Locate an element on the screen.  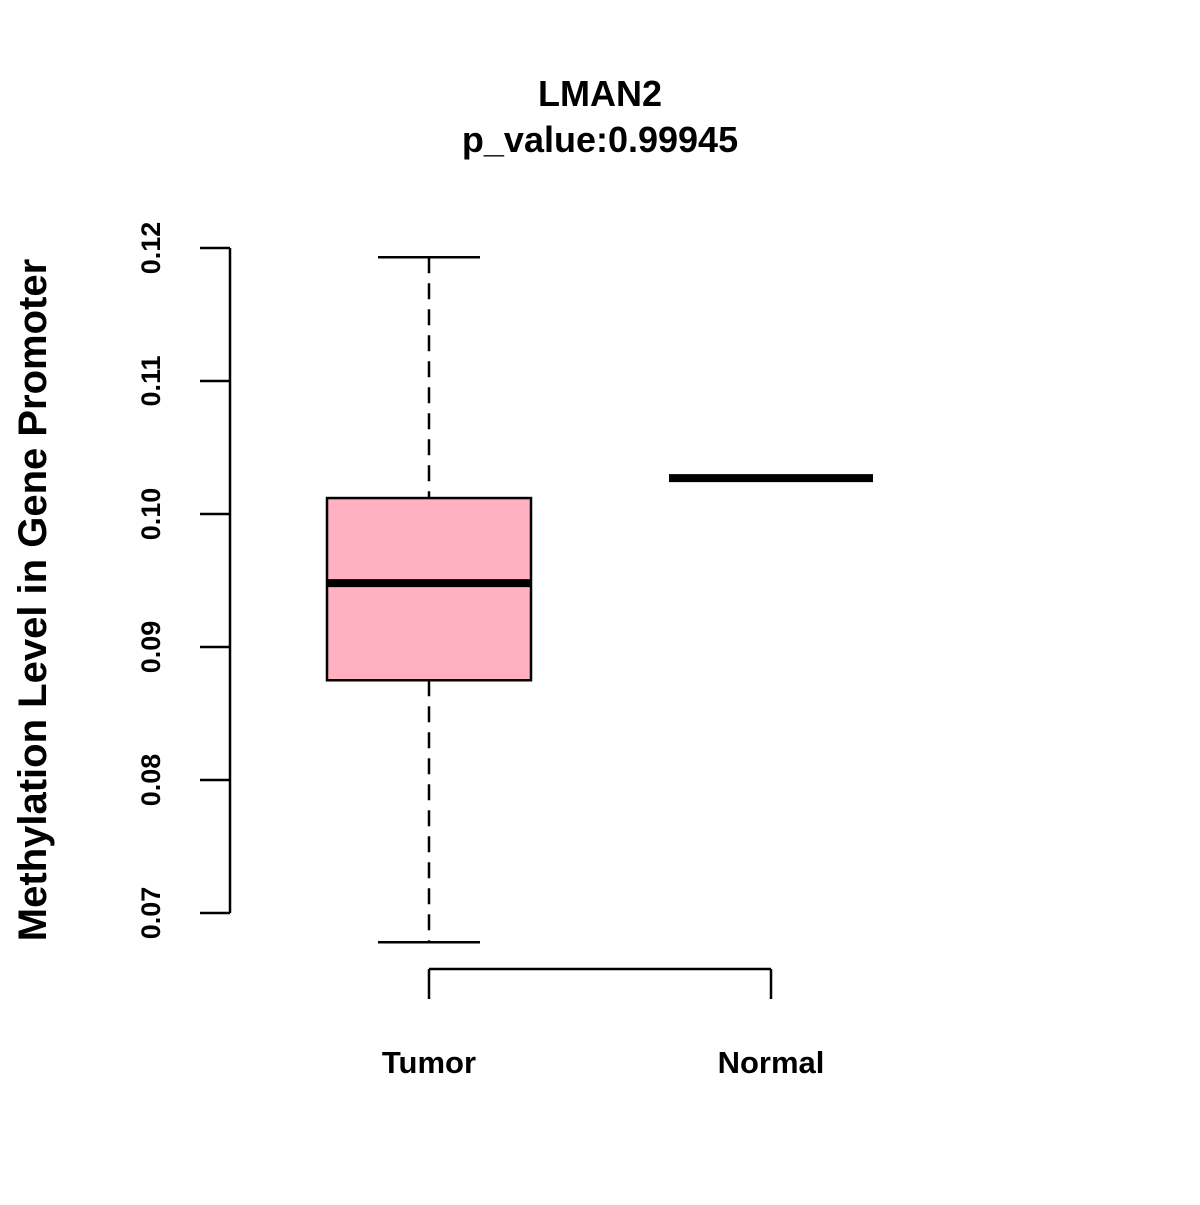
y-tick-label: 0.10 is located at coordinates (151, 514).